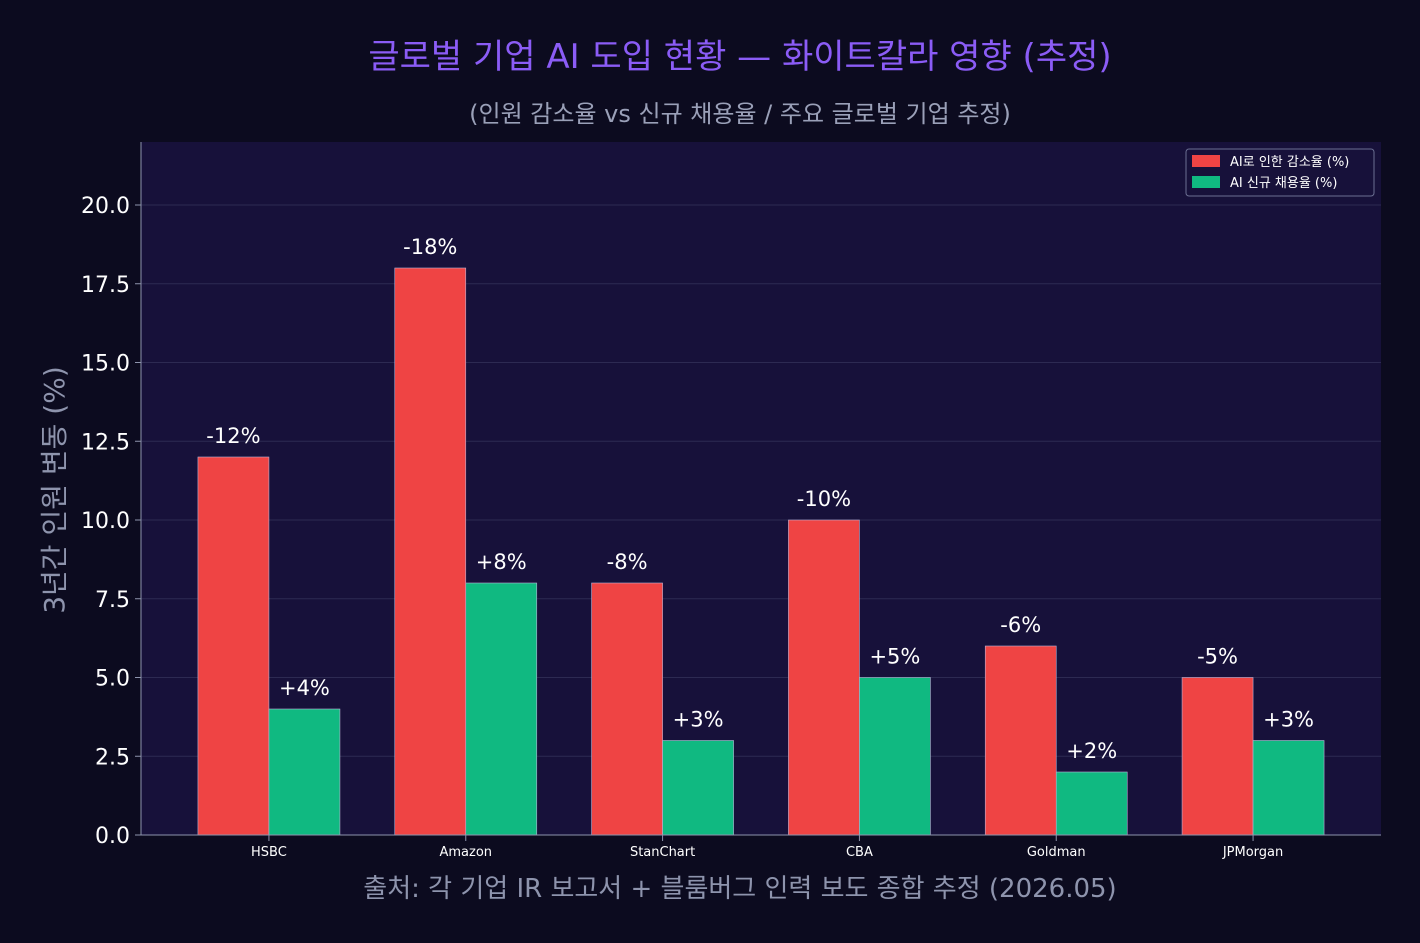 This screenshot has height=943, width=1420. What do you see at coordinates (304, 688) in the screenshot?
I see `data-label-hiring: +4%` at bounding box center [304, 688].